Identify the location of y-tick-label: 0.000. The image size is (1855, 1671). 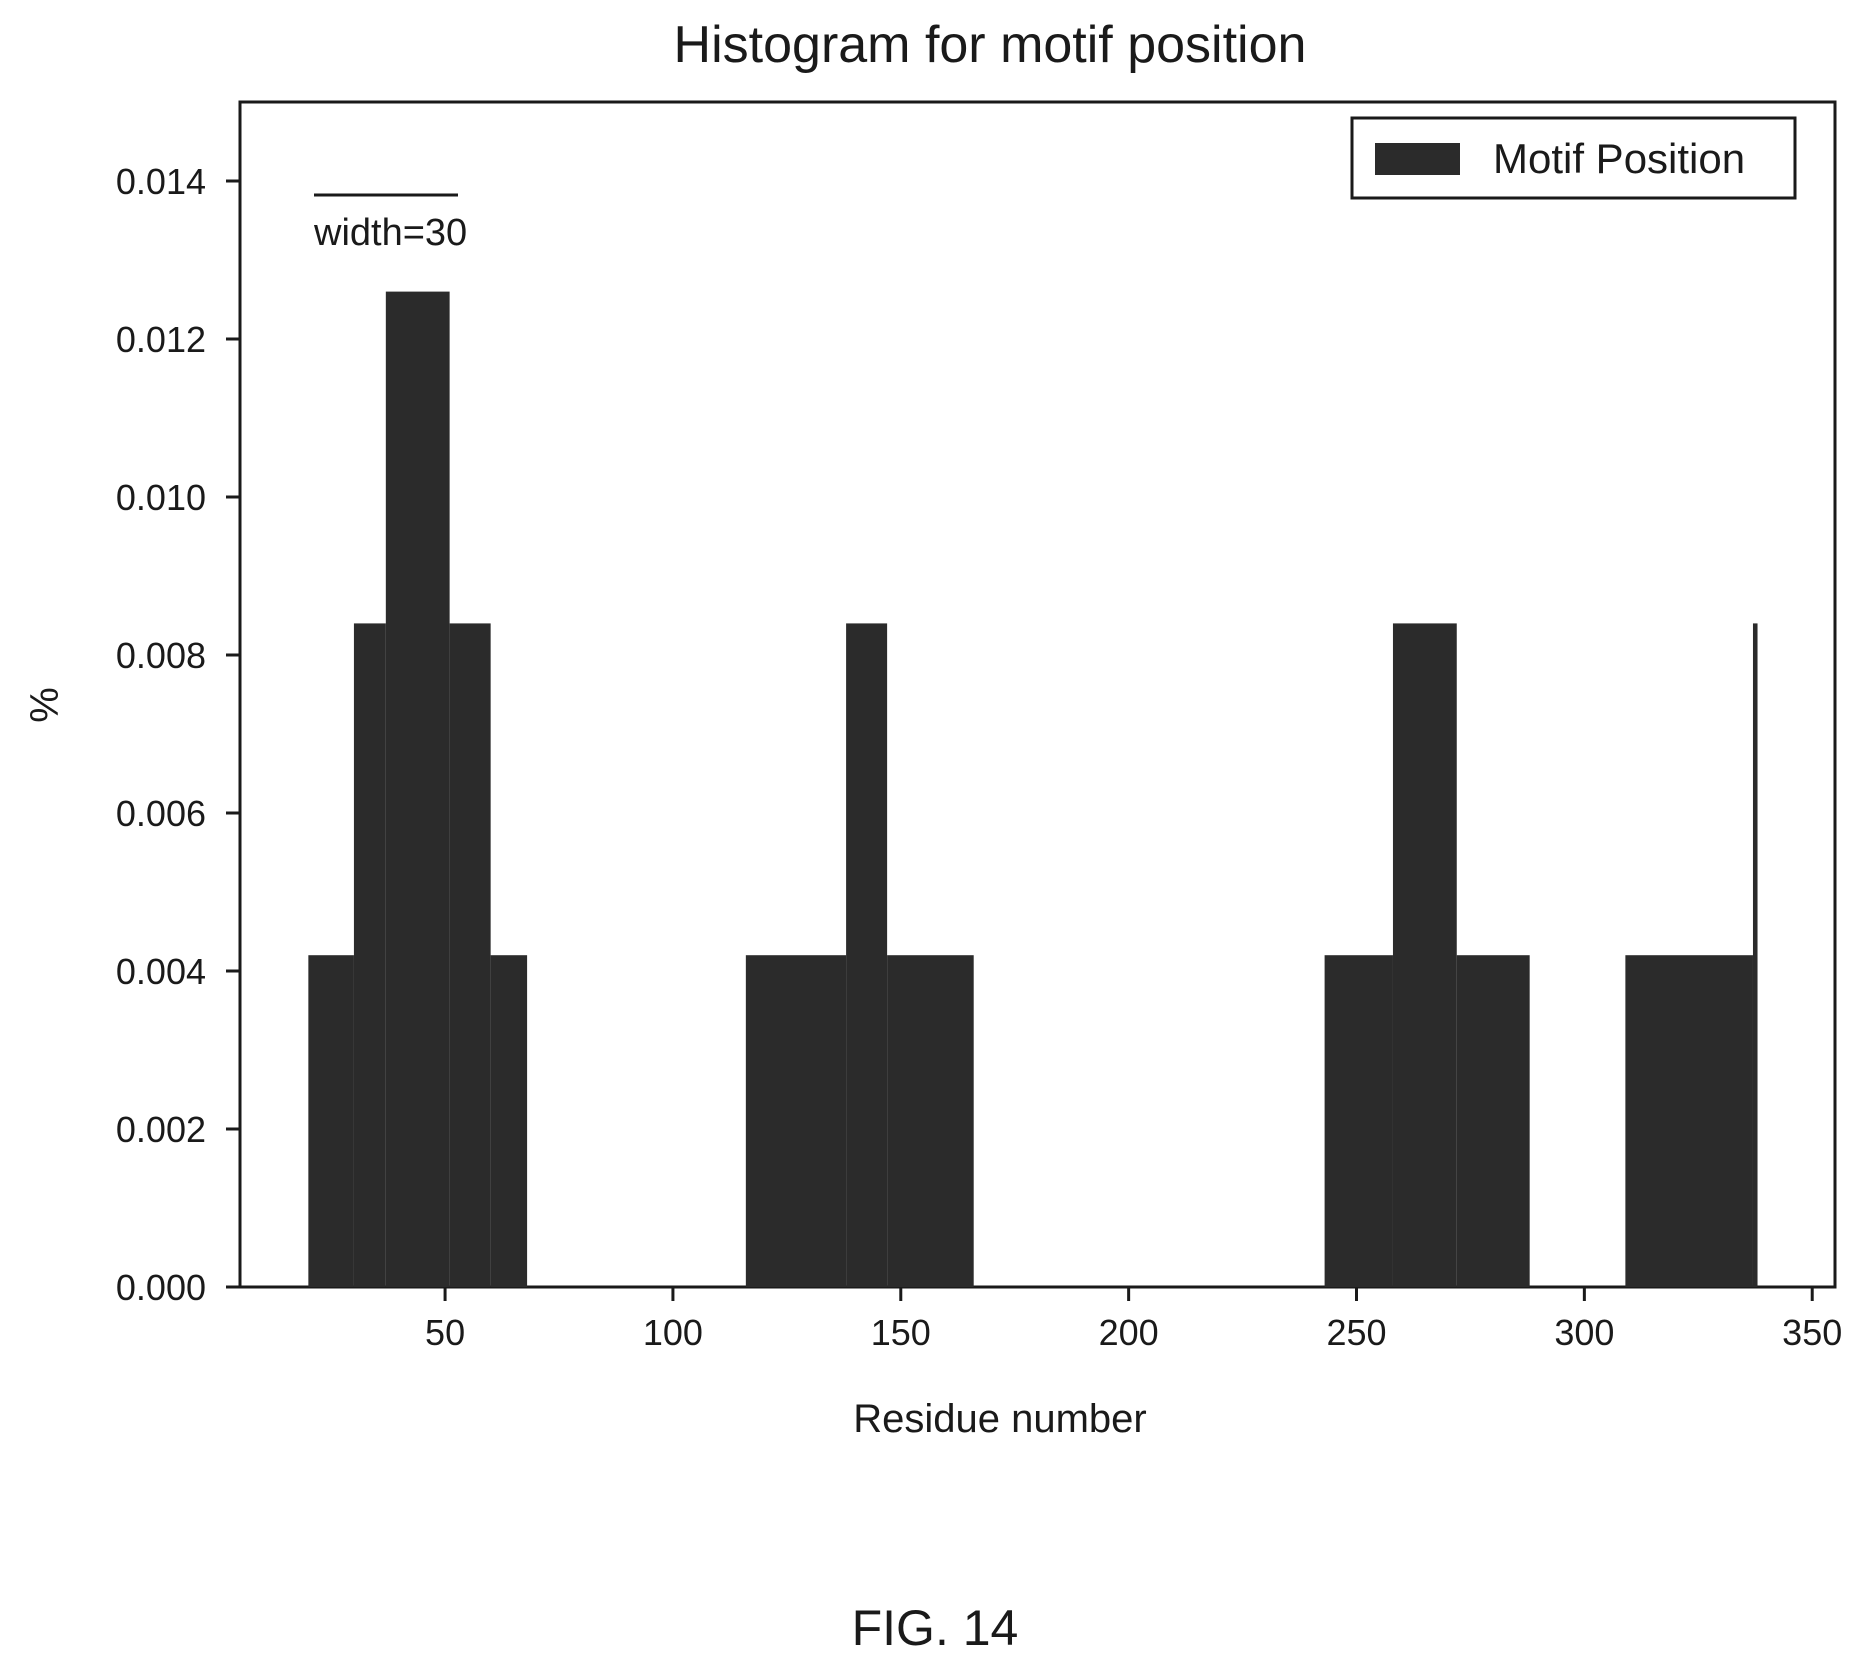
(161, 1287).